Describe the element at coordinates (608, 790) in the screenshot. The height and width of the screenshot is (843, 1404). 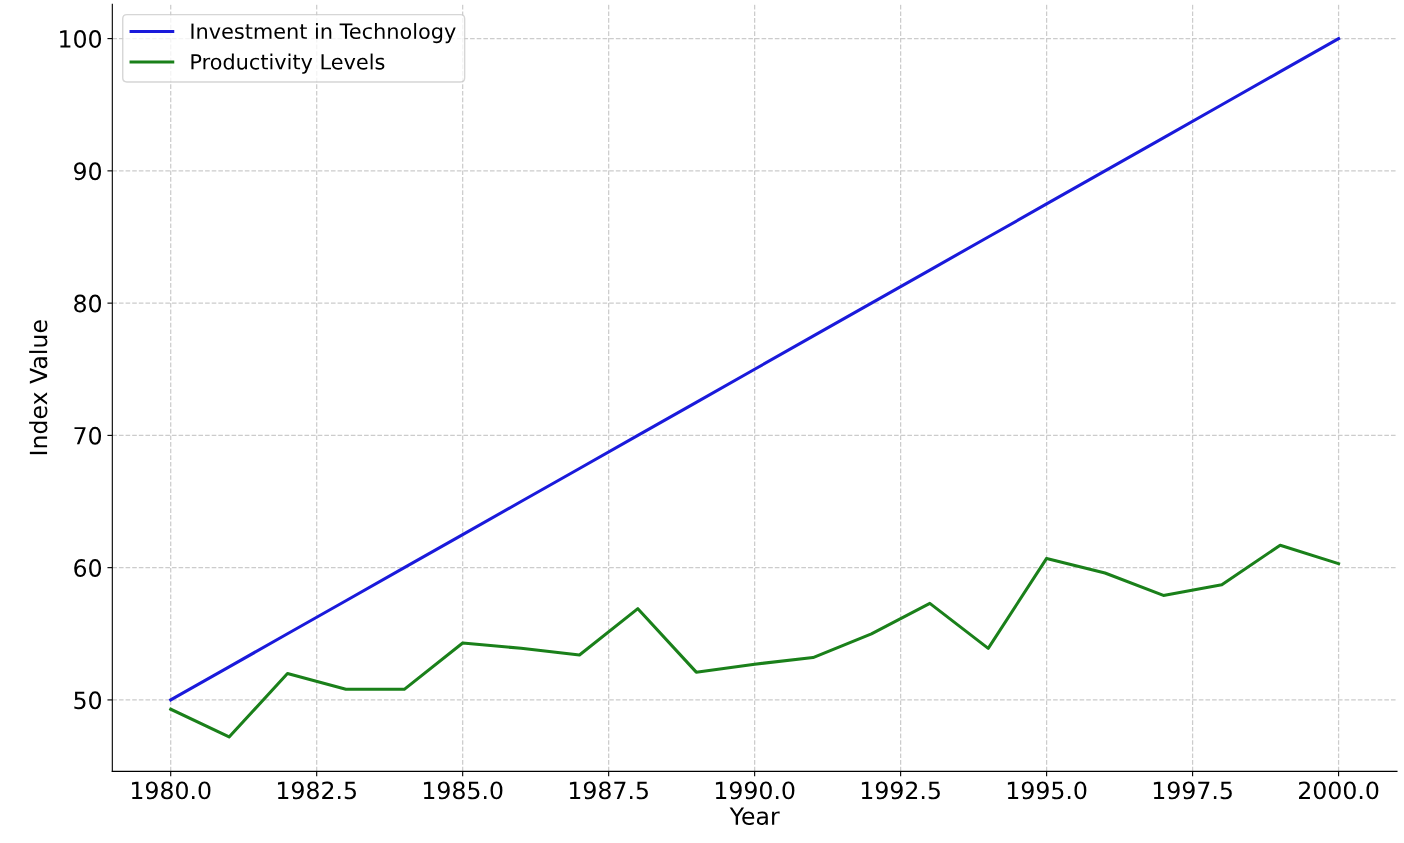
I see `x-tick-label: 1987.5` at that location.